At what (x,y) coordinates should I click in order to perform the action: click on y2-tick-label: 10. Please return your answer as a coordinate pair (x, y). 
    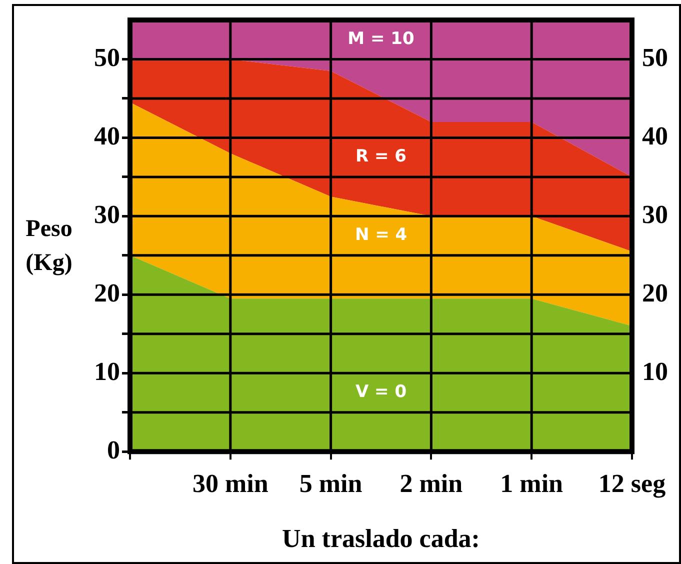
    Looking at the image, I should click on (655, 371).